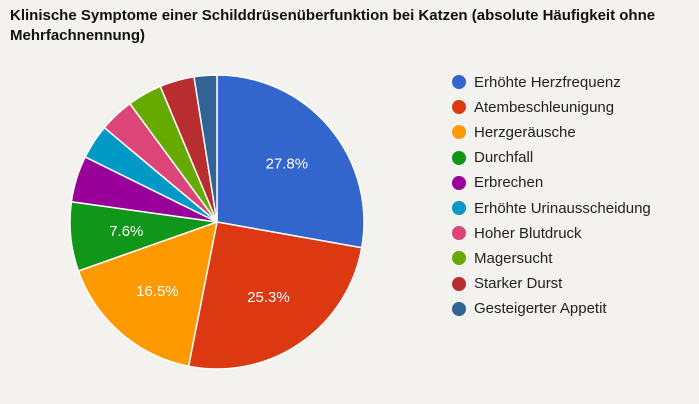 The height and width of the screenshot is (404, 699). What do you see at coordinates (126, 231) in the screenshot?
I see `slice-data-label: 7.6%` at bounding box center [126, 231].